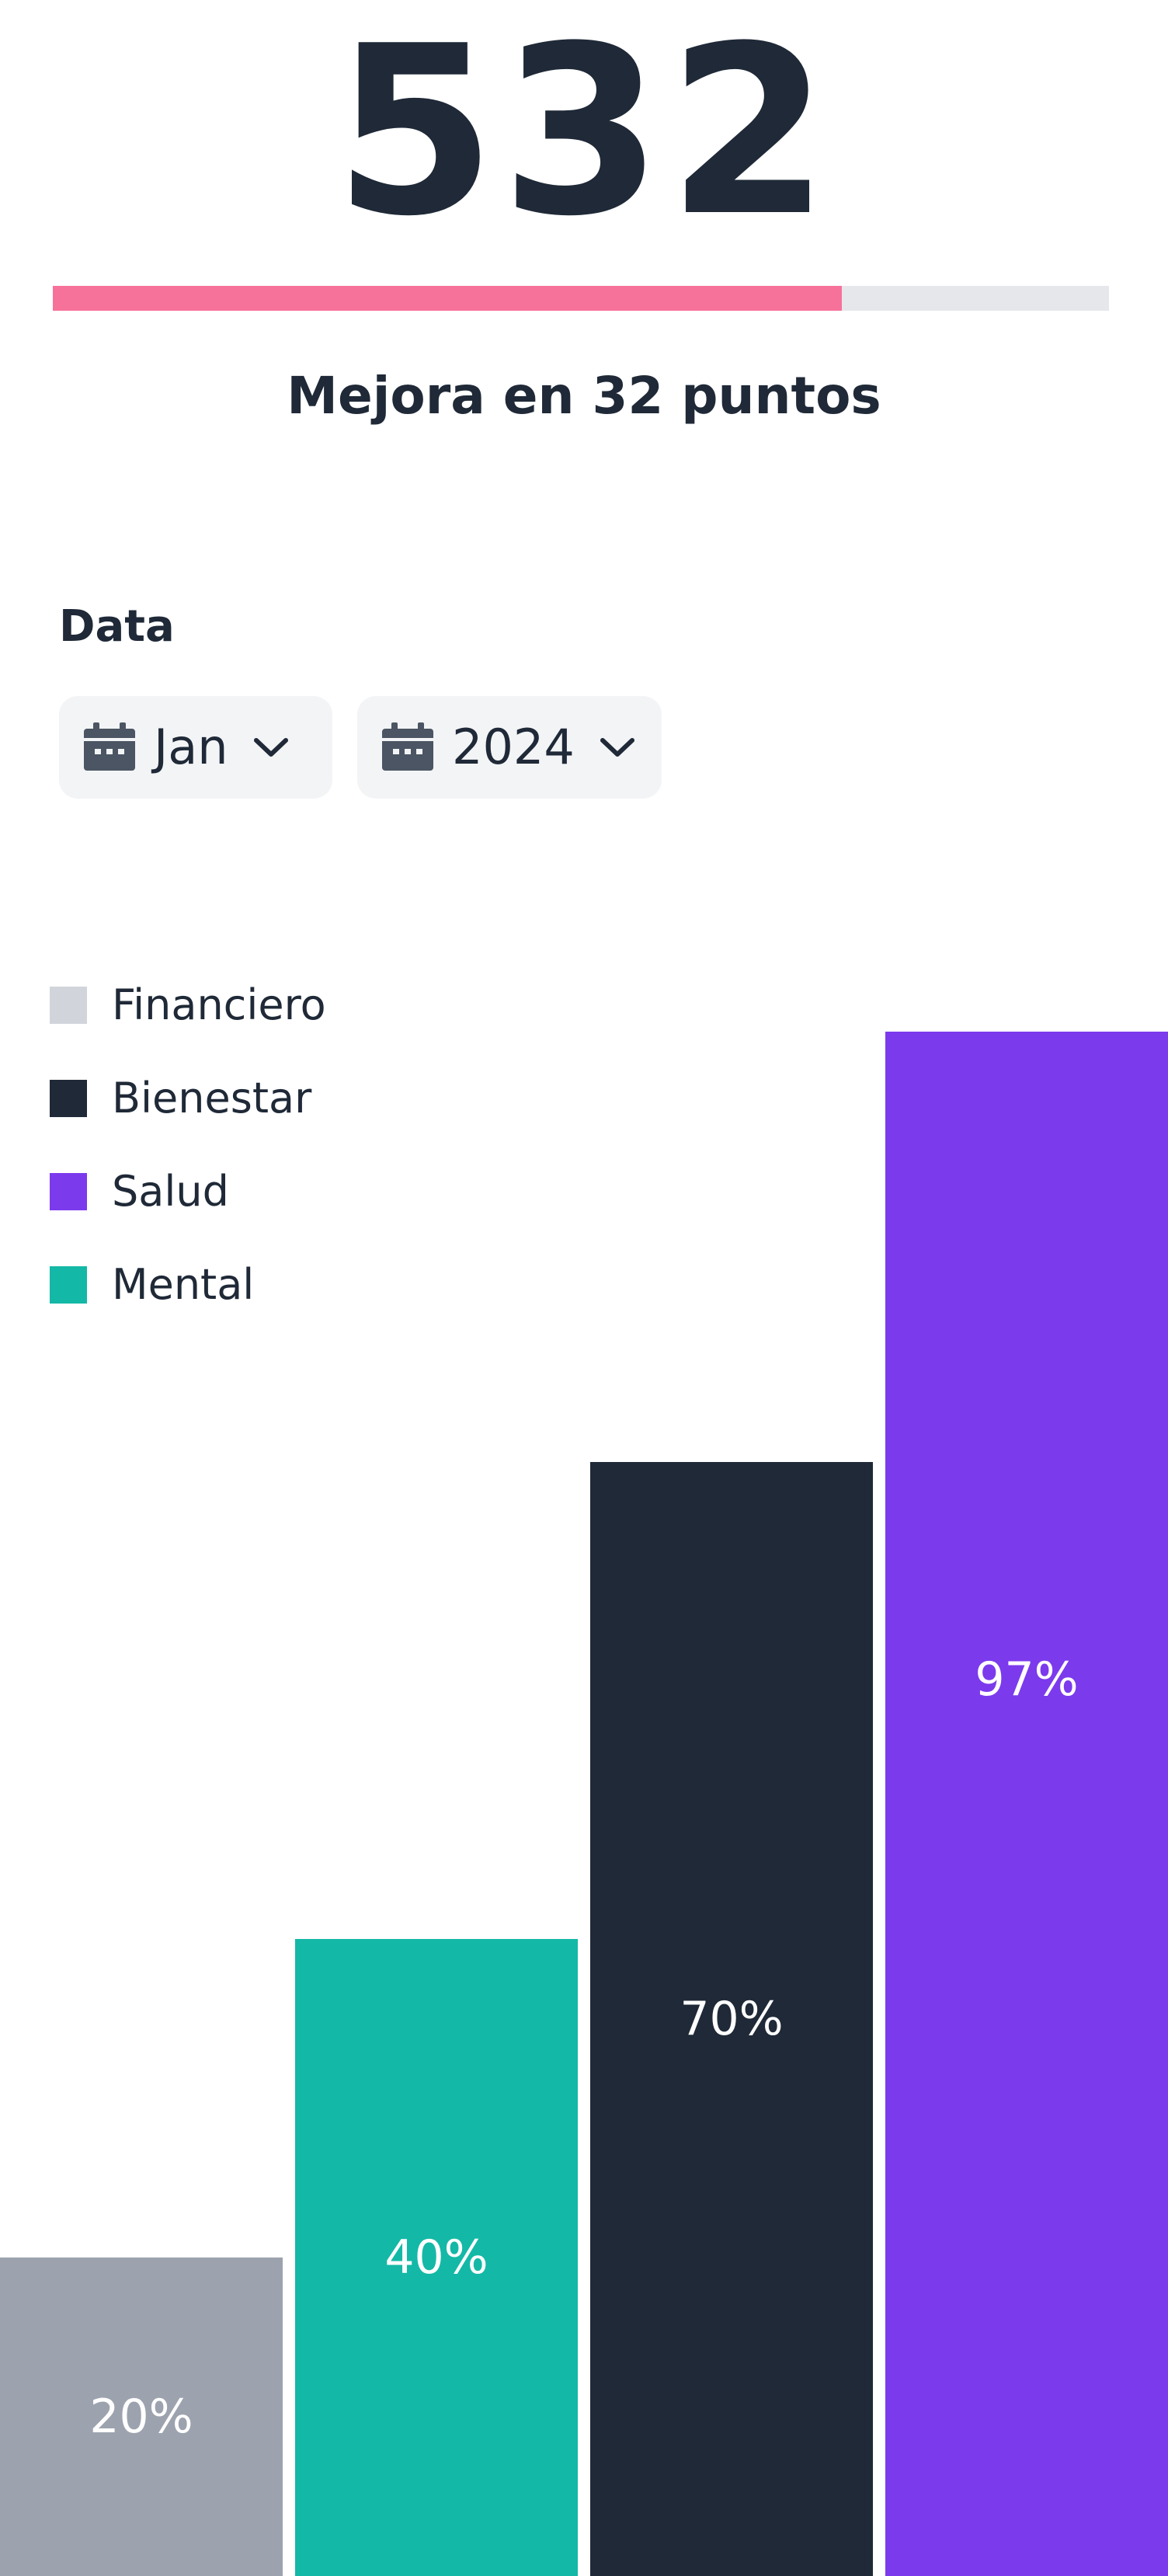 The image size is (1168, 2576). I want to click on month-select: Jan, so click(195, 747).